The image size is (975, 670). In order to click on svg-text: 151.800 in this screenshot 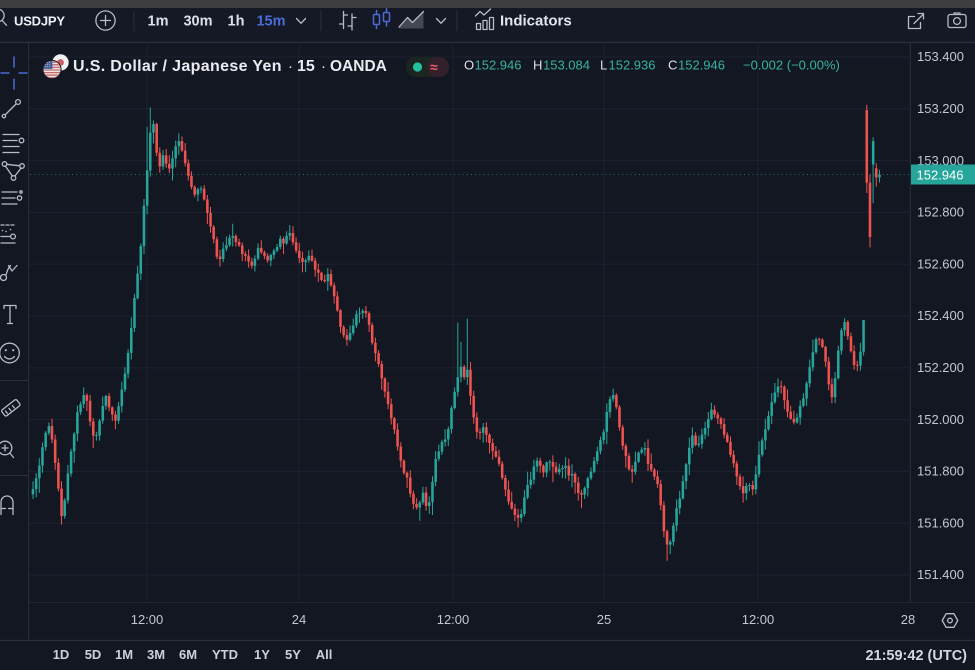, I will do `click(940, 471)`.